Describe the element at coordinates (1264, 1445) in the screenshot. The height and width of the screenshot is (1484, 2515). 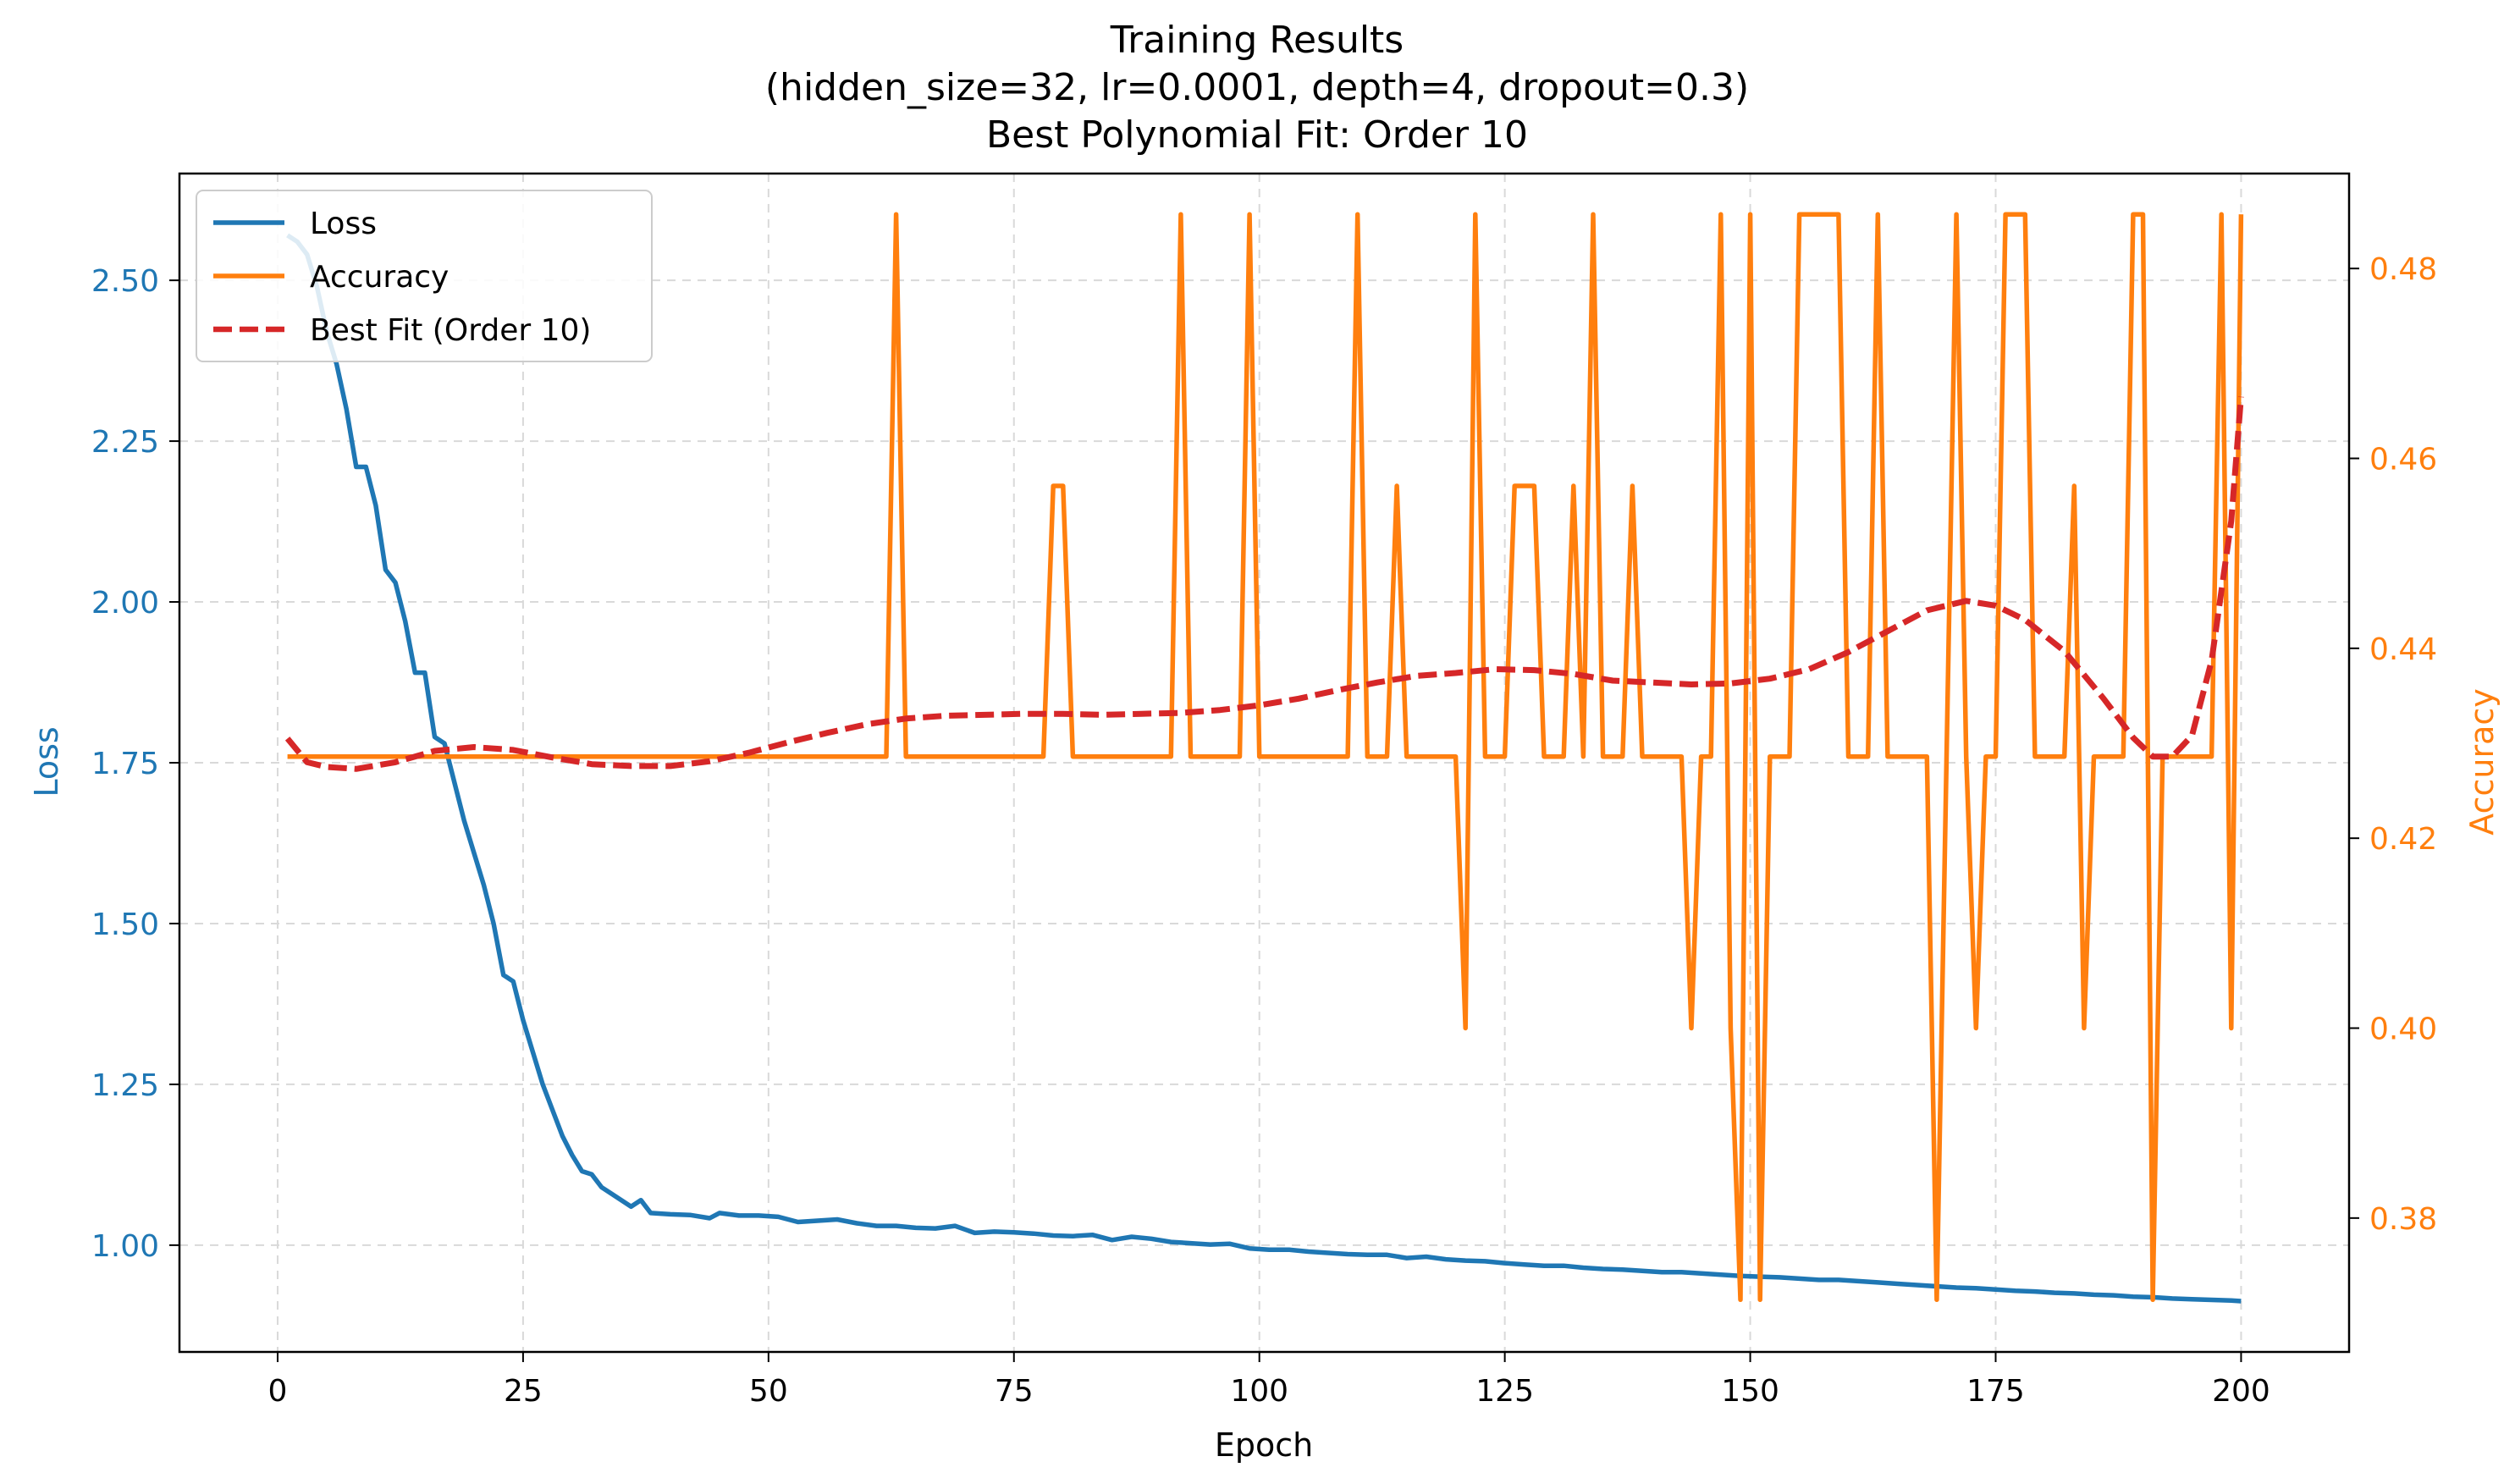
I see `x-axis-label: Epoch` at that location.